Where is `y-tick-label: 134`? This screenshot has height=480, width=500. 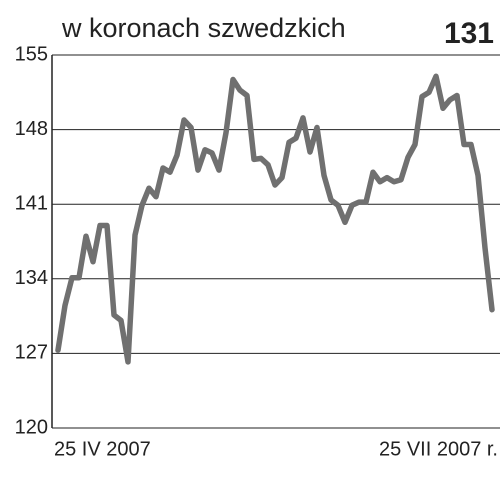 y-tick-label: 134 is located at coordinates (31, 278).